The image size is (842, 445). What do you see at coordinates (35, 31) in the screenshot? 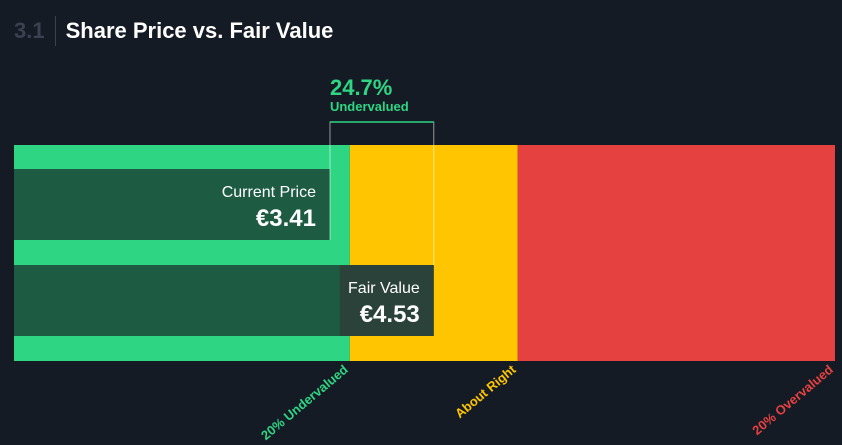
I see `section-number: 3.1` at bounding box center [35, 31].